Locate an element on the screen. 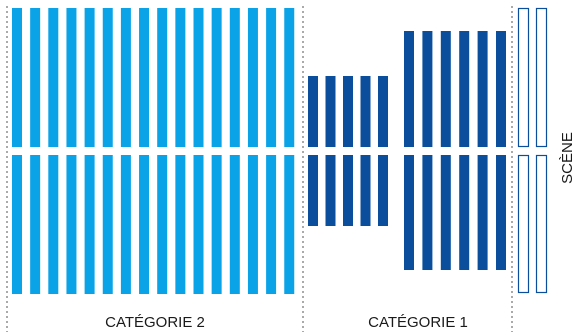  categorie-2-label: CATÉGORIE 2 is located at coordinates (155, 322).